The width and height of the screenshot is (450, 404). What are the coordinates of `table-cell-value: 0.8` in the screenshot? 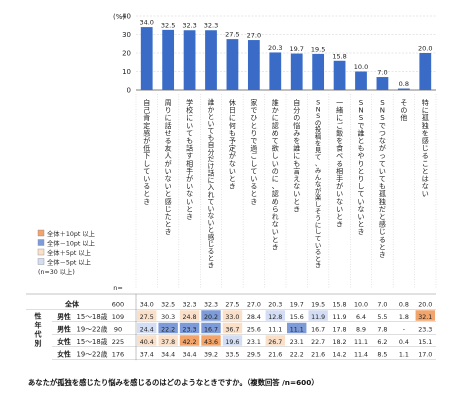 It's located at (404, 305).